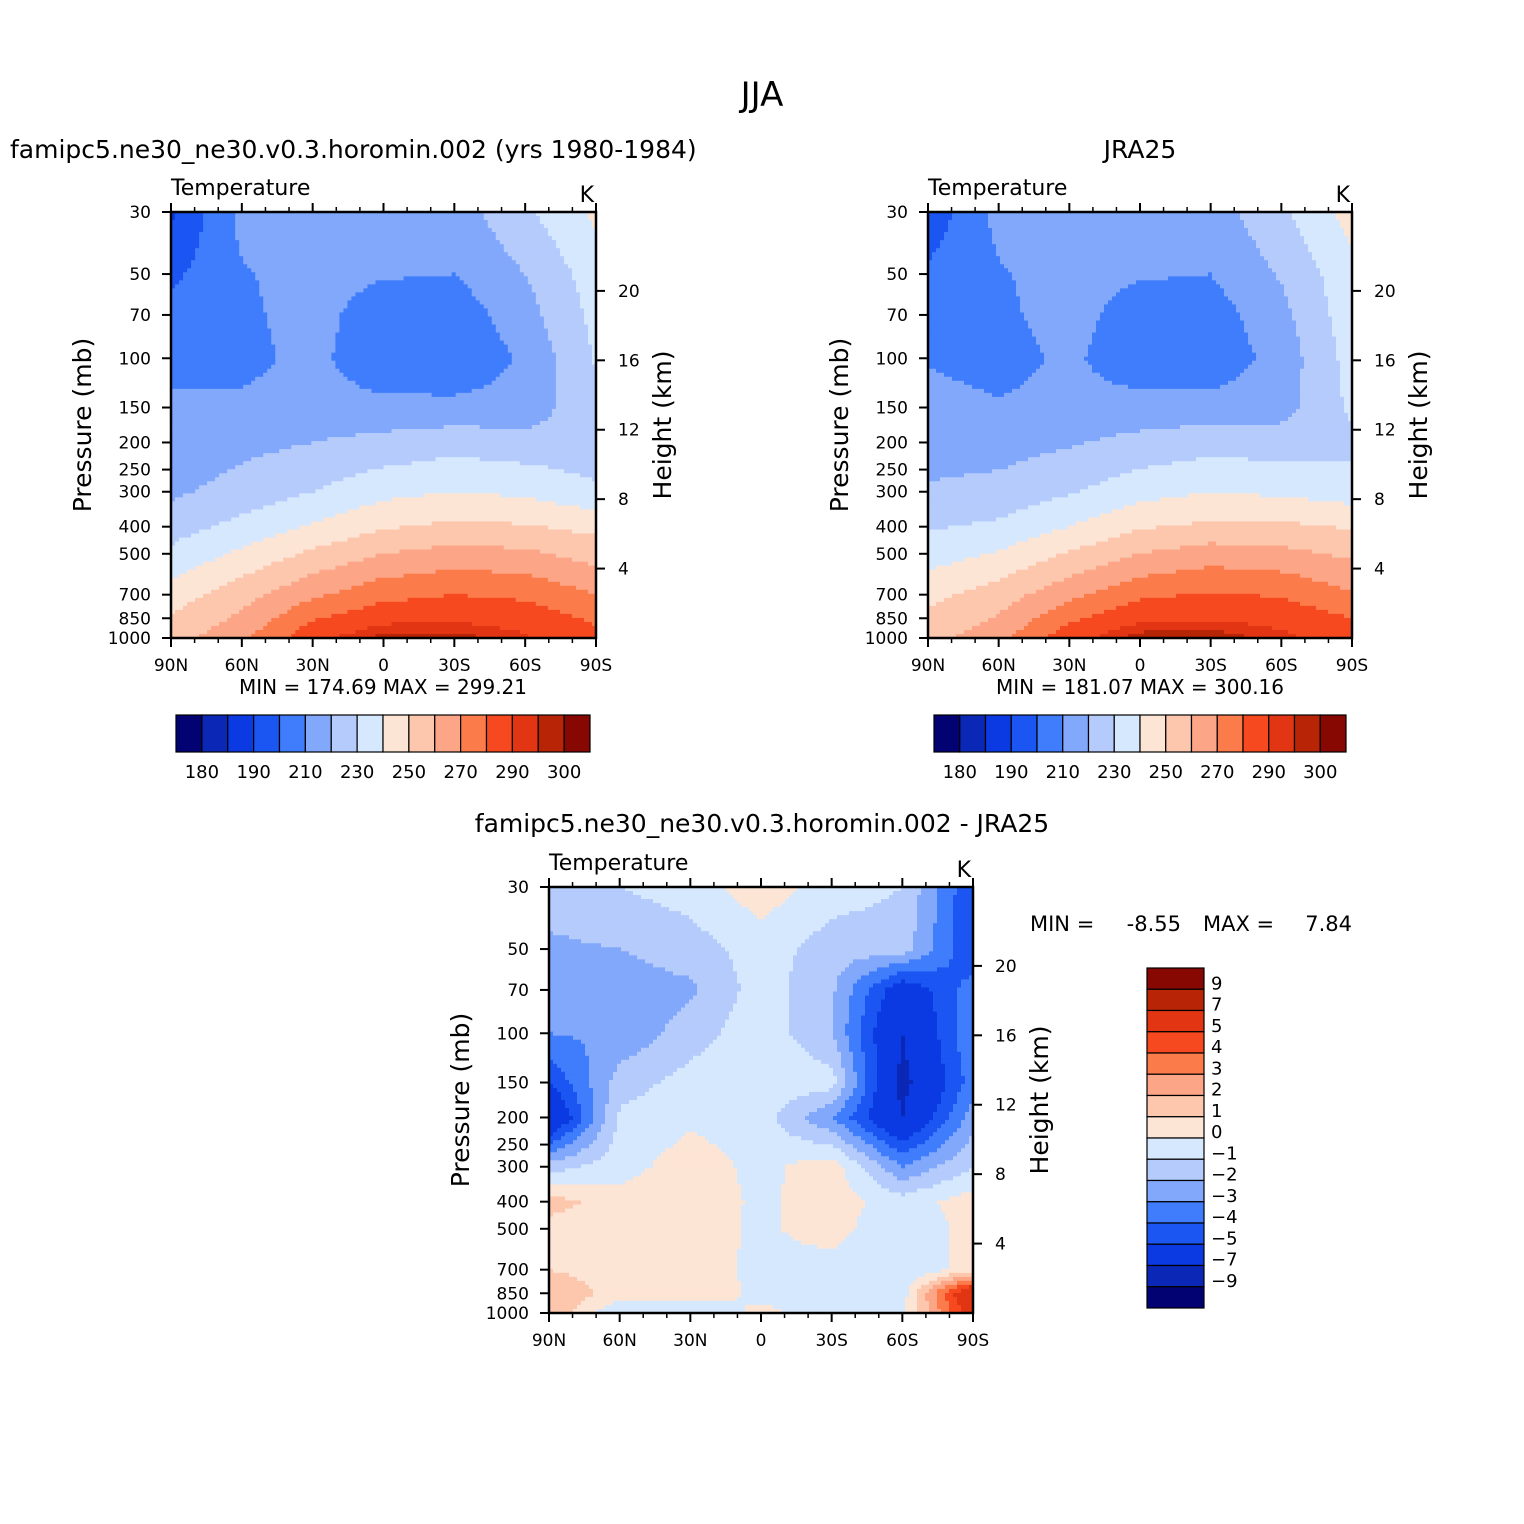 This screenshot has width=1524, height=1524. Describe the element at coordinates (140, 275) in the screenshot. I see `y-tick-label: 50` at that location.